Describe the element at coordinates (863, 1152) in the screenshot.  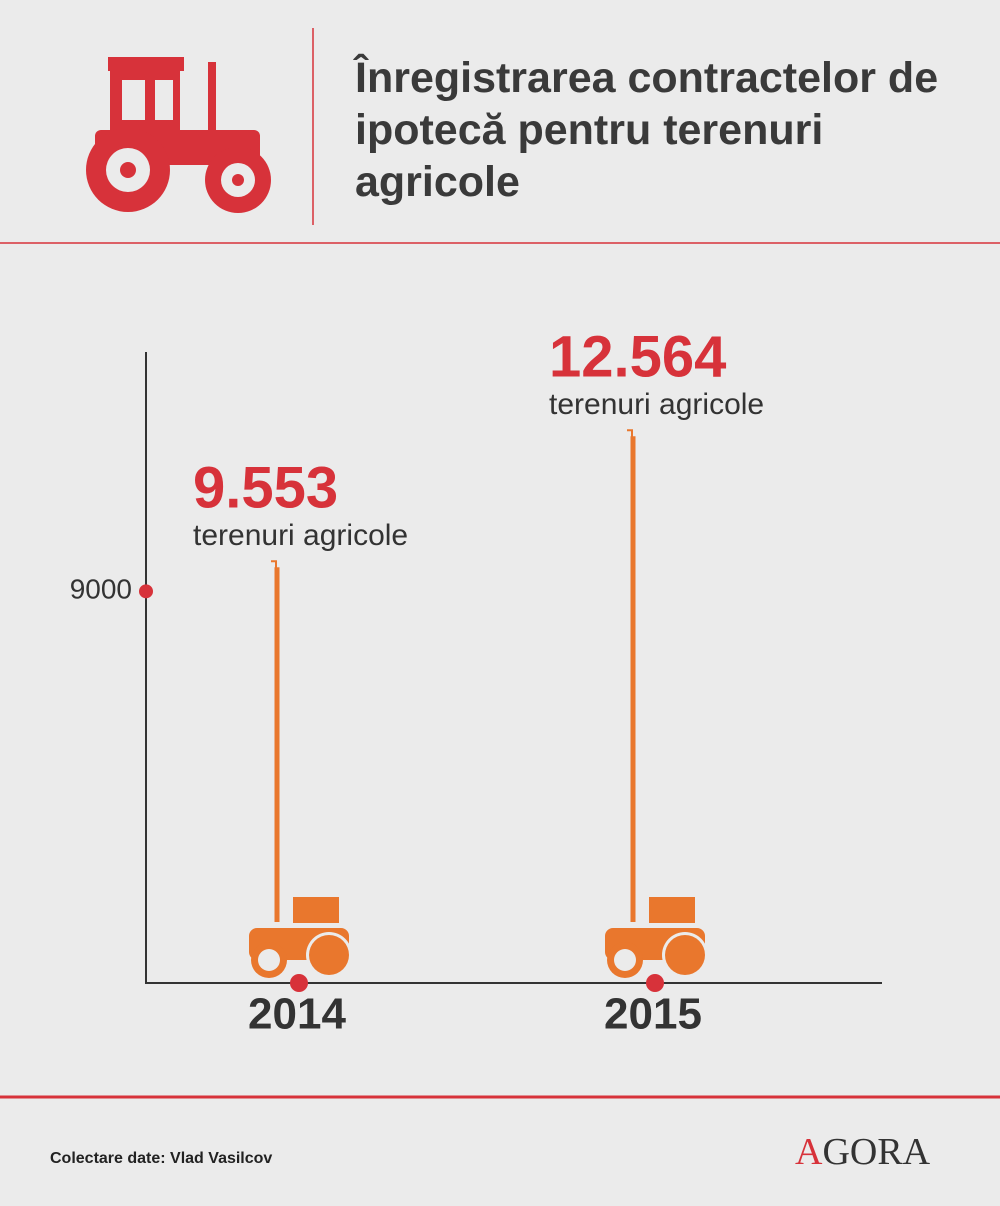
I see `logo: AGORA` at that location.